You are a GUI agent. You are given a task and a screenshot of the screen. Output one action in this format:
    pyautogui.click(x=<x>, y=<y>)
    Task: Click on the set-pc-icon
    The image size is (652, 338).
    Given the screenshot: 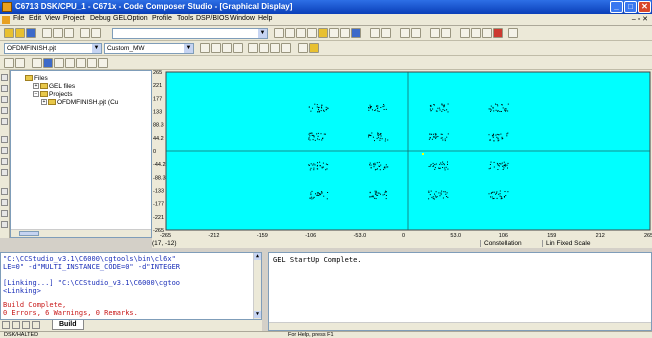 What is the action you would take?
    pyautogui.click(x=4, y=121)
    